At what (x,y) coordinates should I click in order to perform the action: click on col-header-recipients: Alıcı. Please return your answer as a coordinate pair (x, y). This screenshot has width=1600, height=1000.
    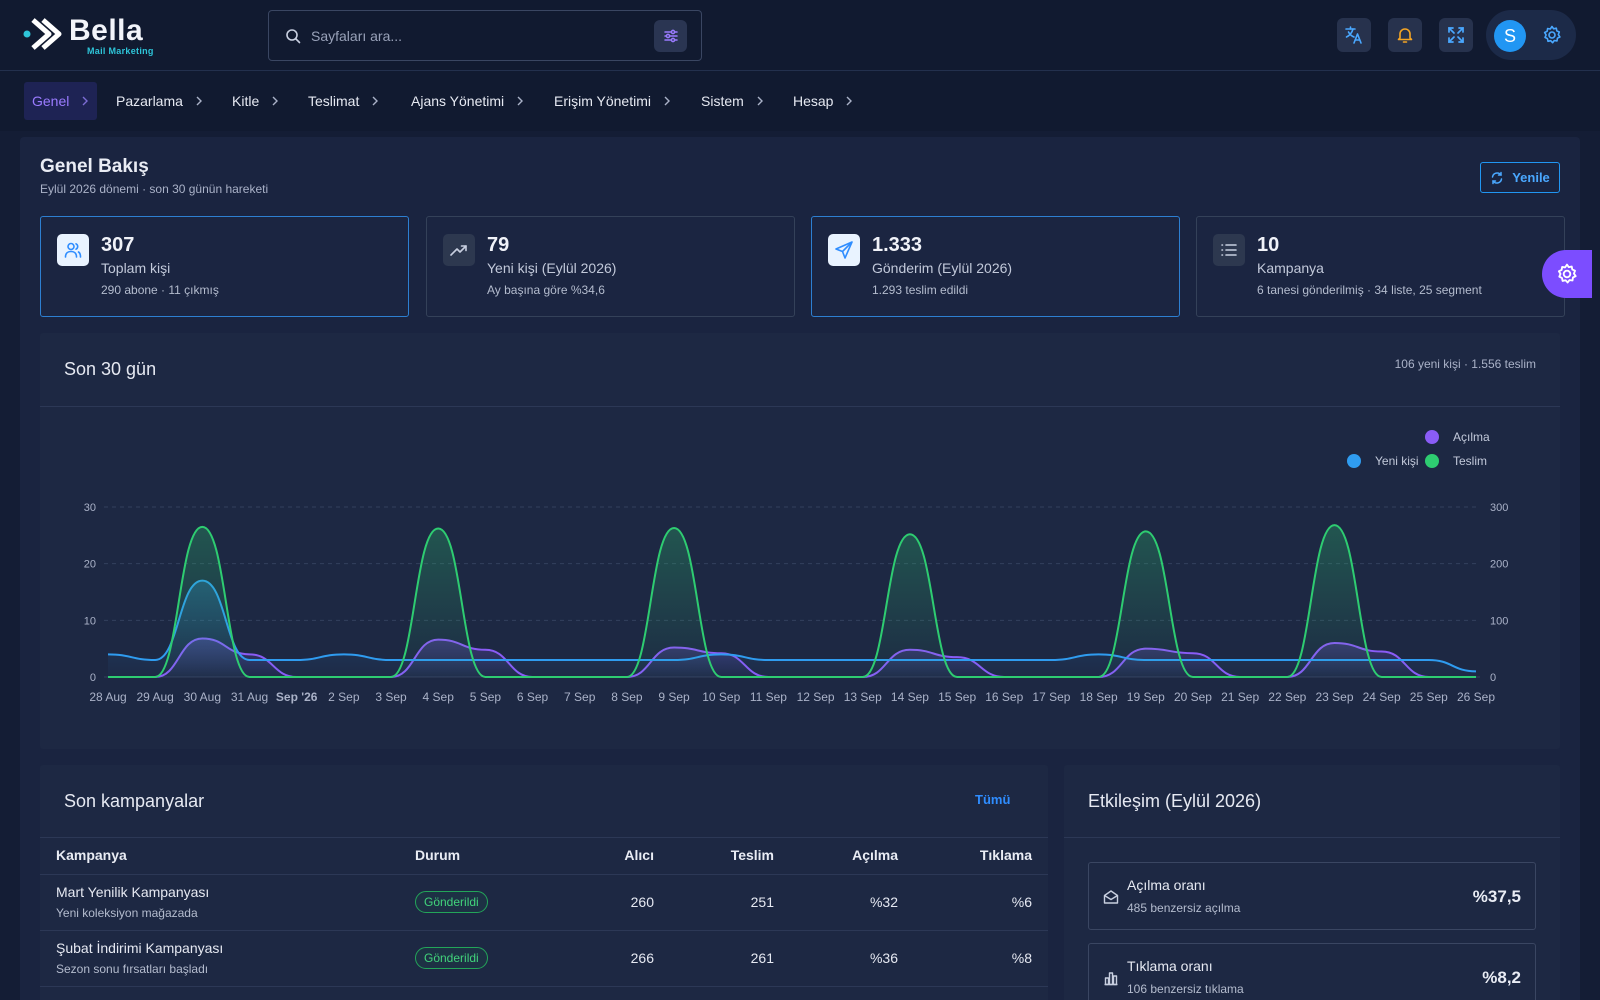
    Looking at the image, I should click on (639, 855).